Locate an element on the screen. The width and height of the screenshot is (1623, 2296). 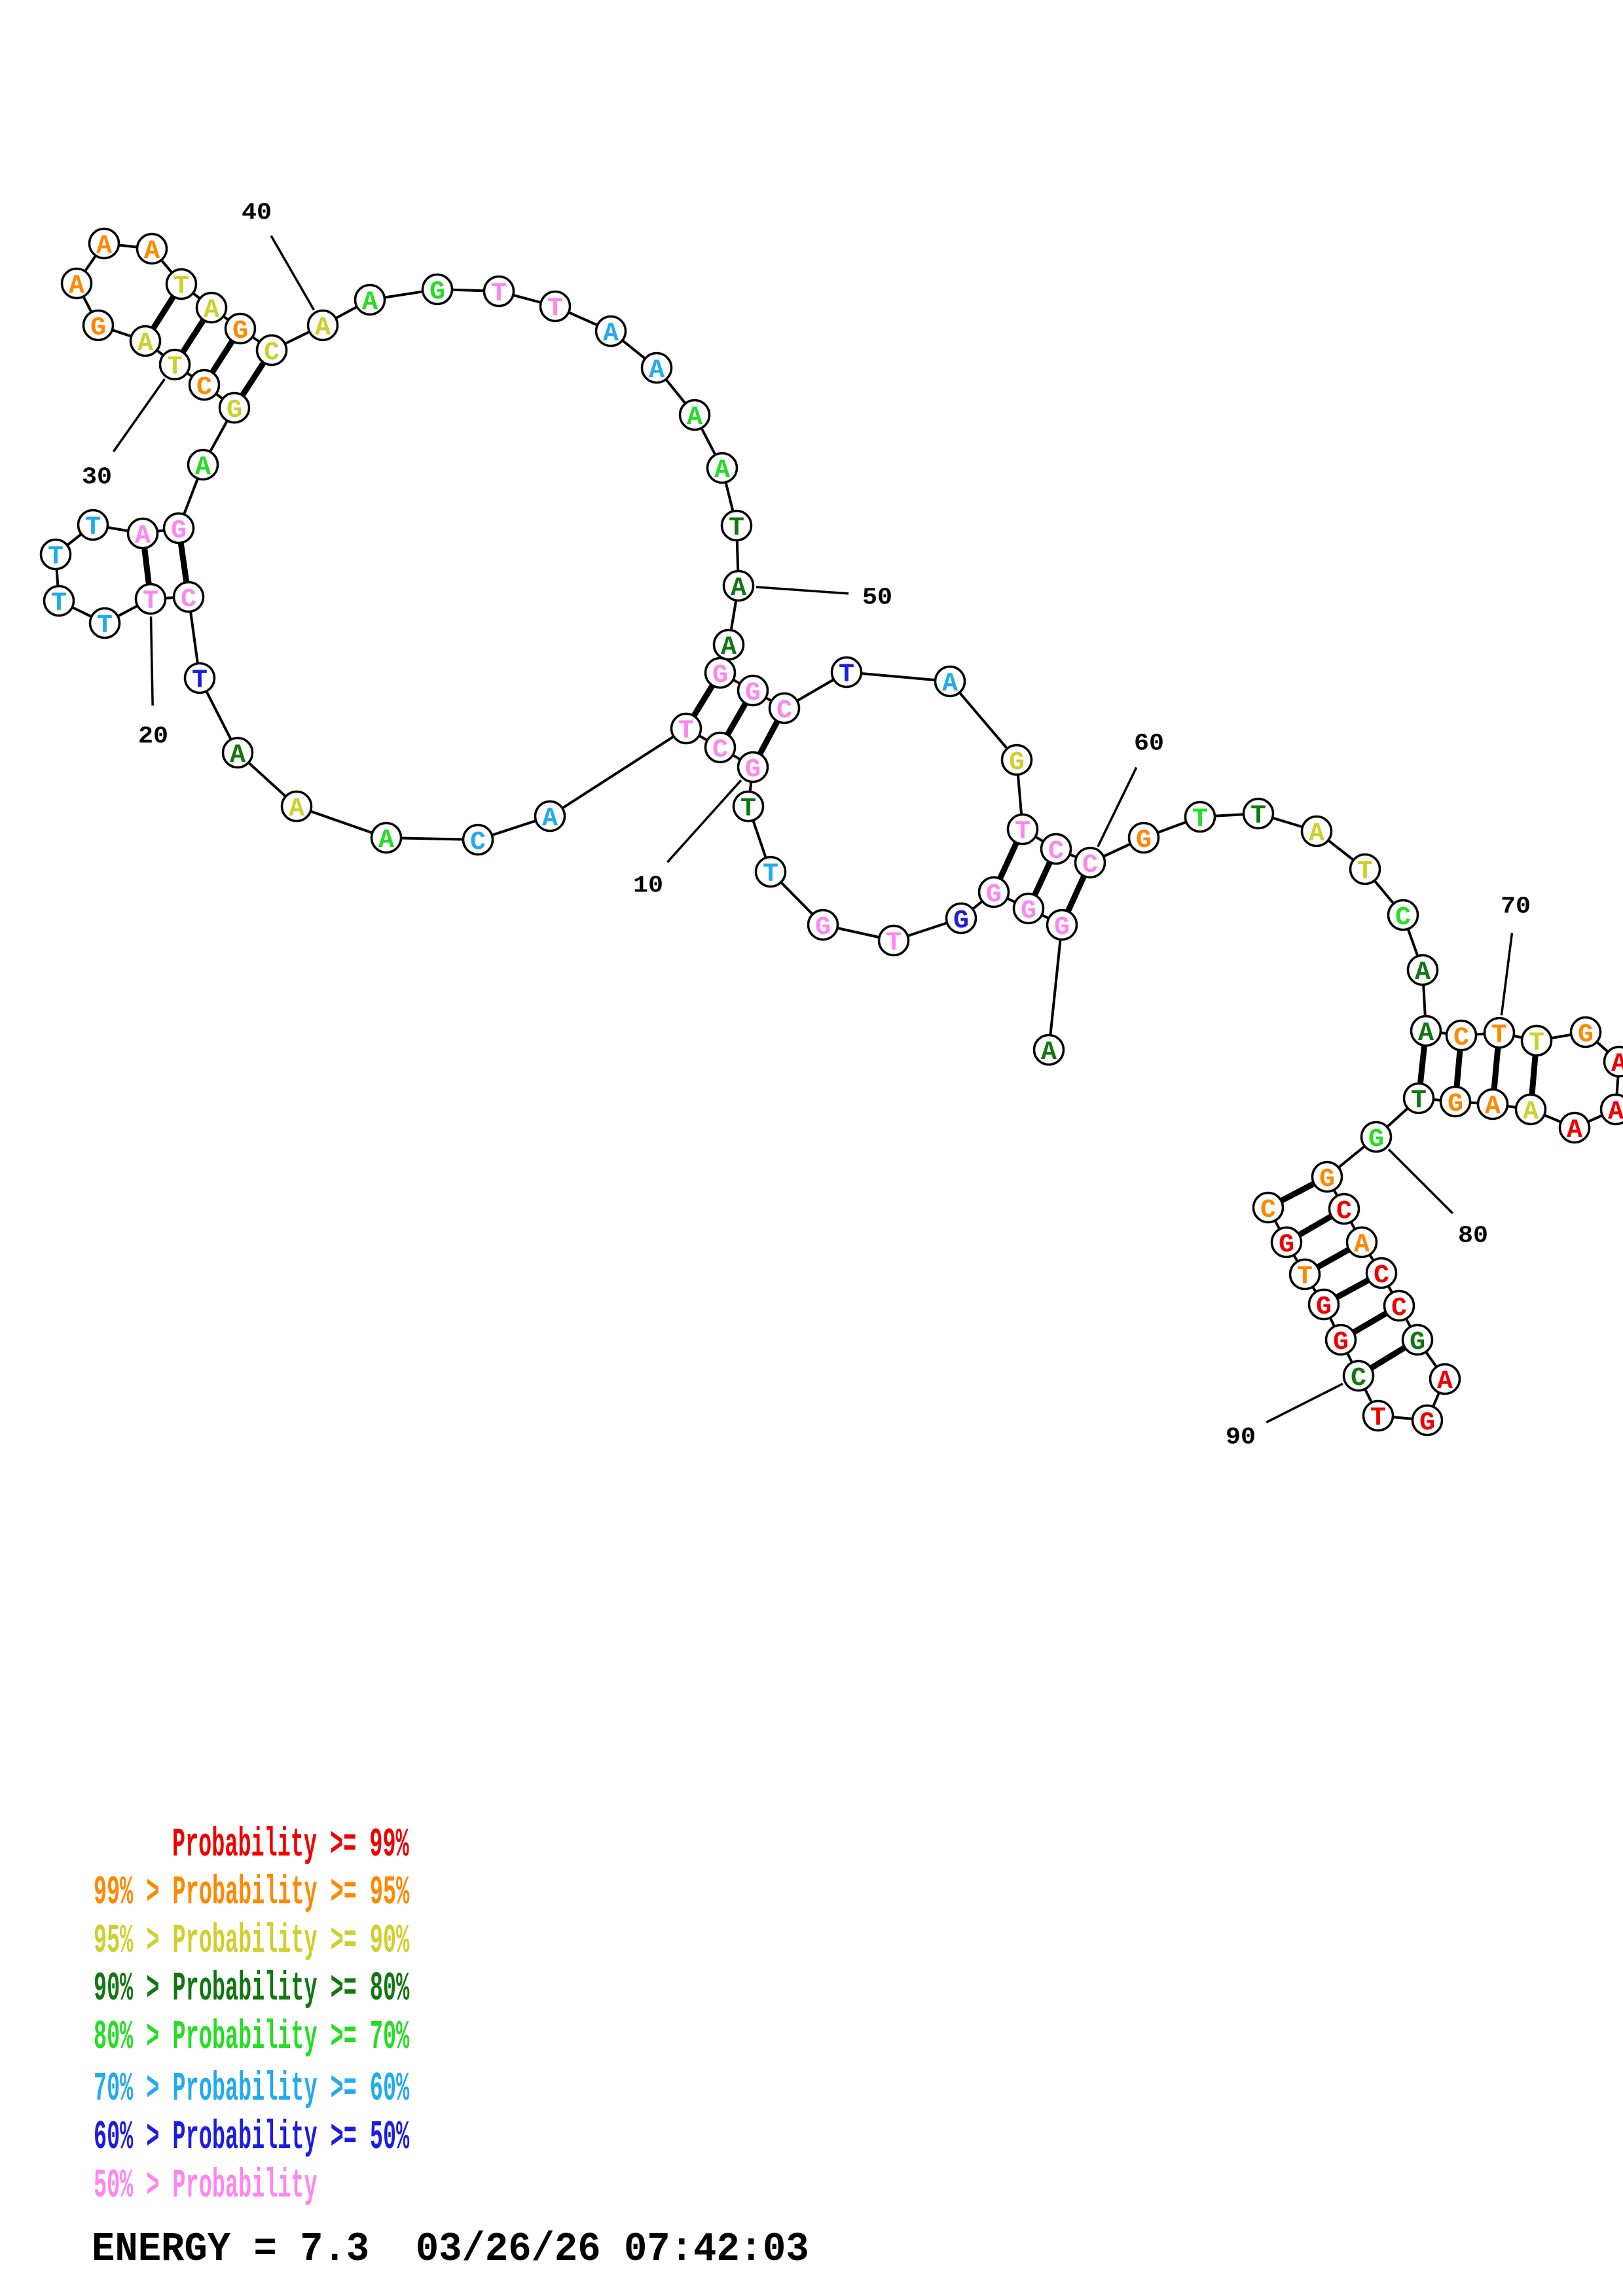
nt-letter-63-T: T is located at coordinates (1258, 816).